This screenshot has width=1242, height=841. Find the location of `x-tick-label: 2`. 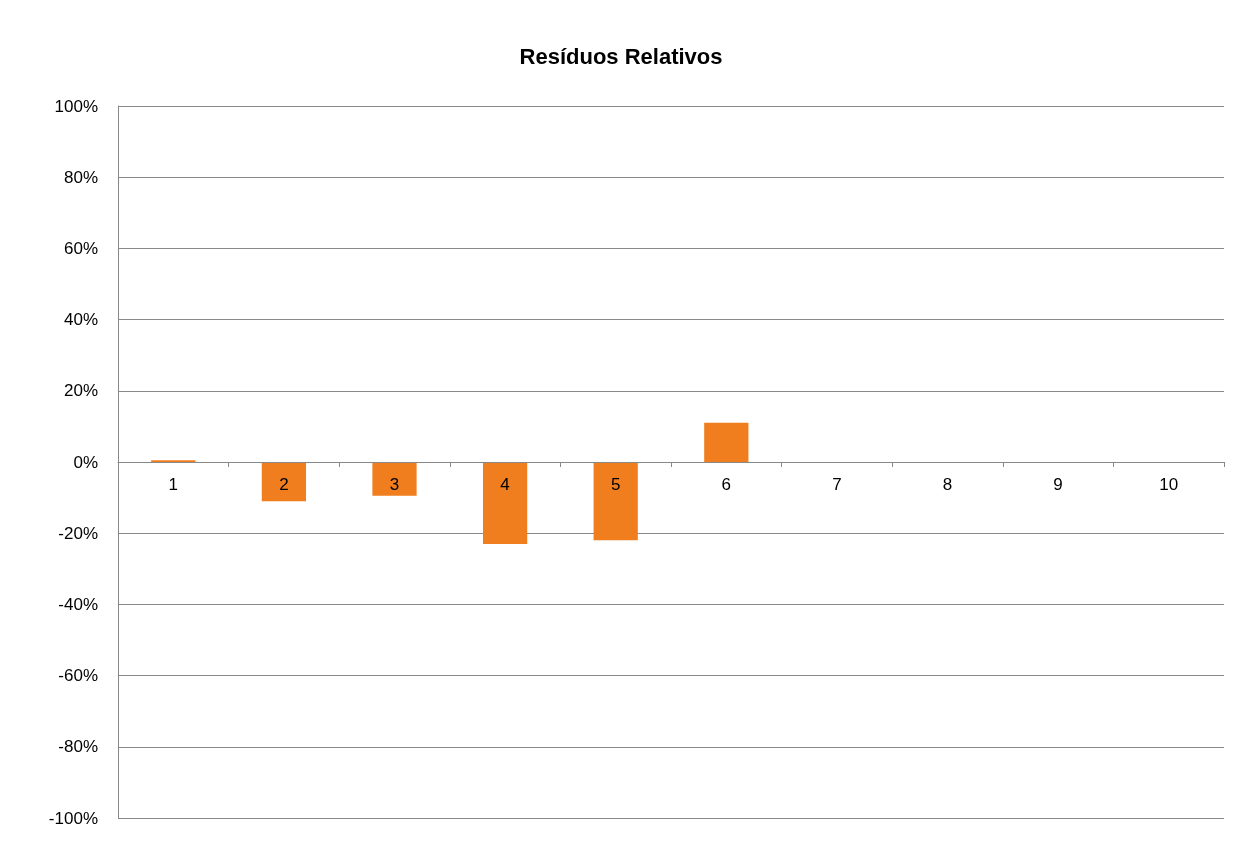

x-tick-label: 2 is located at coordinates (284, 484).